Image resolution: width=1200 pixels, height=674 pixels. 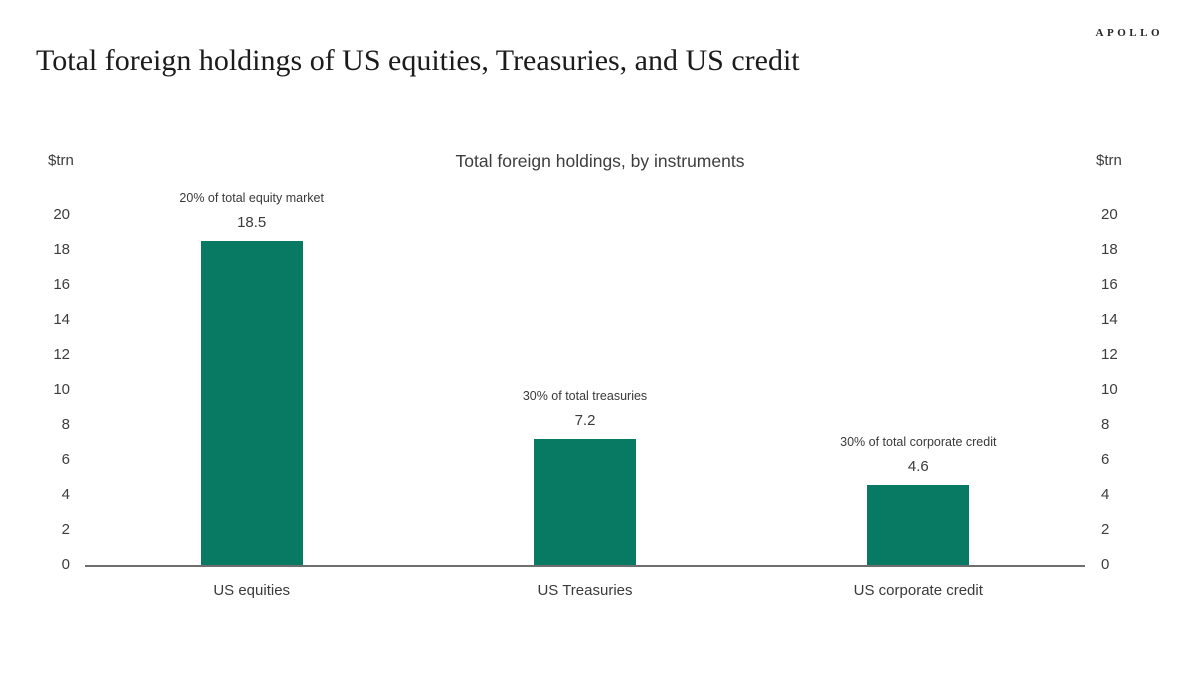 What do you see at coordinates (1109, 214) in the screenshot?
I see `y-tick-right-20: 20` at bounding box center [1109, 214].